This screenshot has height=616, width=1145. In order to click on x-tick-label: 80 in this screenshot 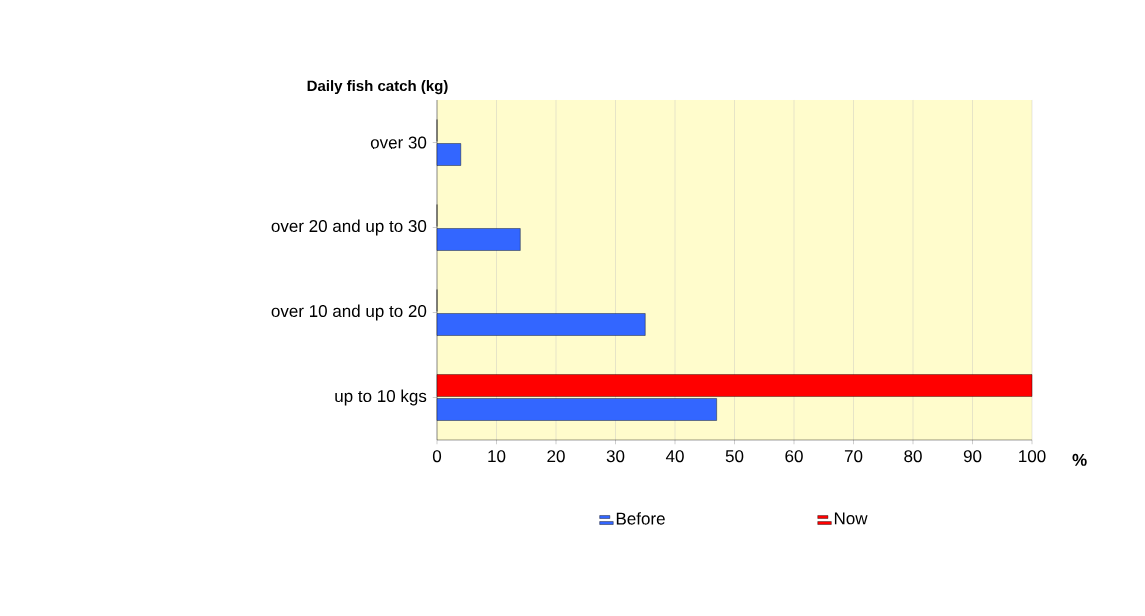, I will do `click(913, 456)`.